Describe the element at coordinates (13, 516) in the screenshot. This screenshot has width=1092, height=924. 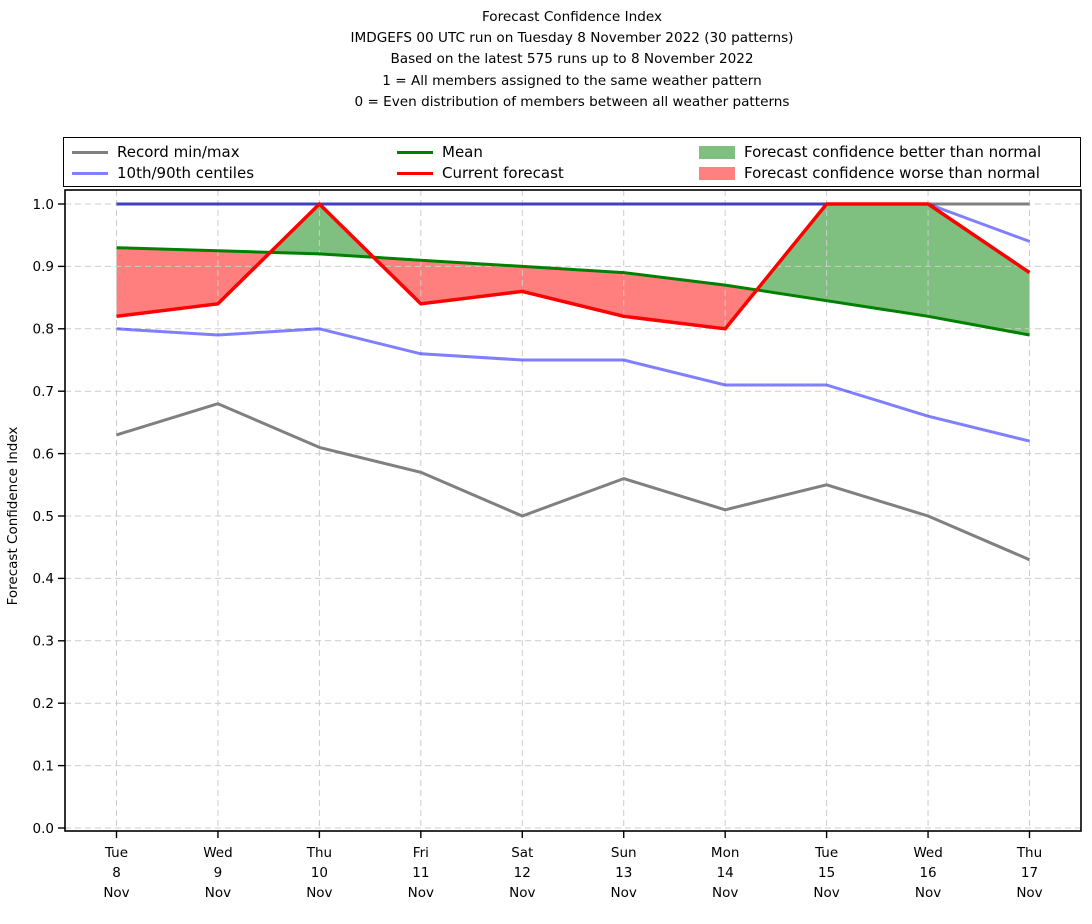
I see `y-axis-label: Forecast Confidence Index` at that location.